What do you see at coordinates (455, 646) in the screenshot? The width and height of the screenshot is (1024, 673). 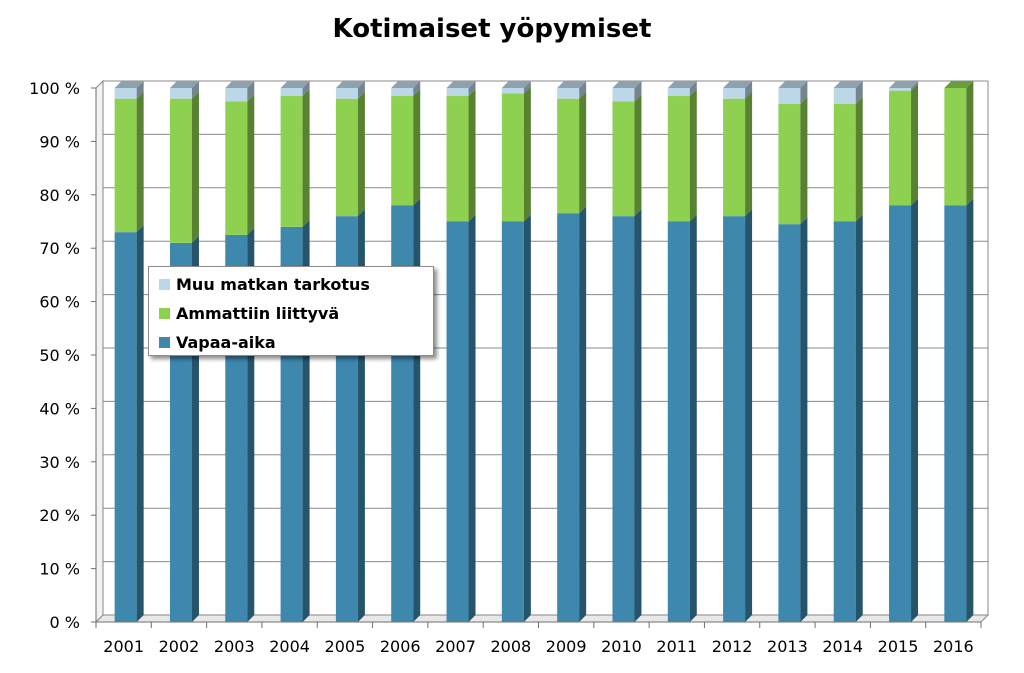 I see `x-tick-label: 2007` at bounding box center [455, 646].